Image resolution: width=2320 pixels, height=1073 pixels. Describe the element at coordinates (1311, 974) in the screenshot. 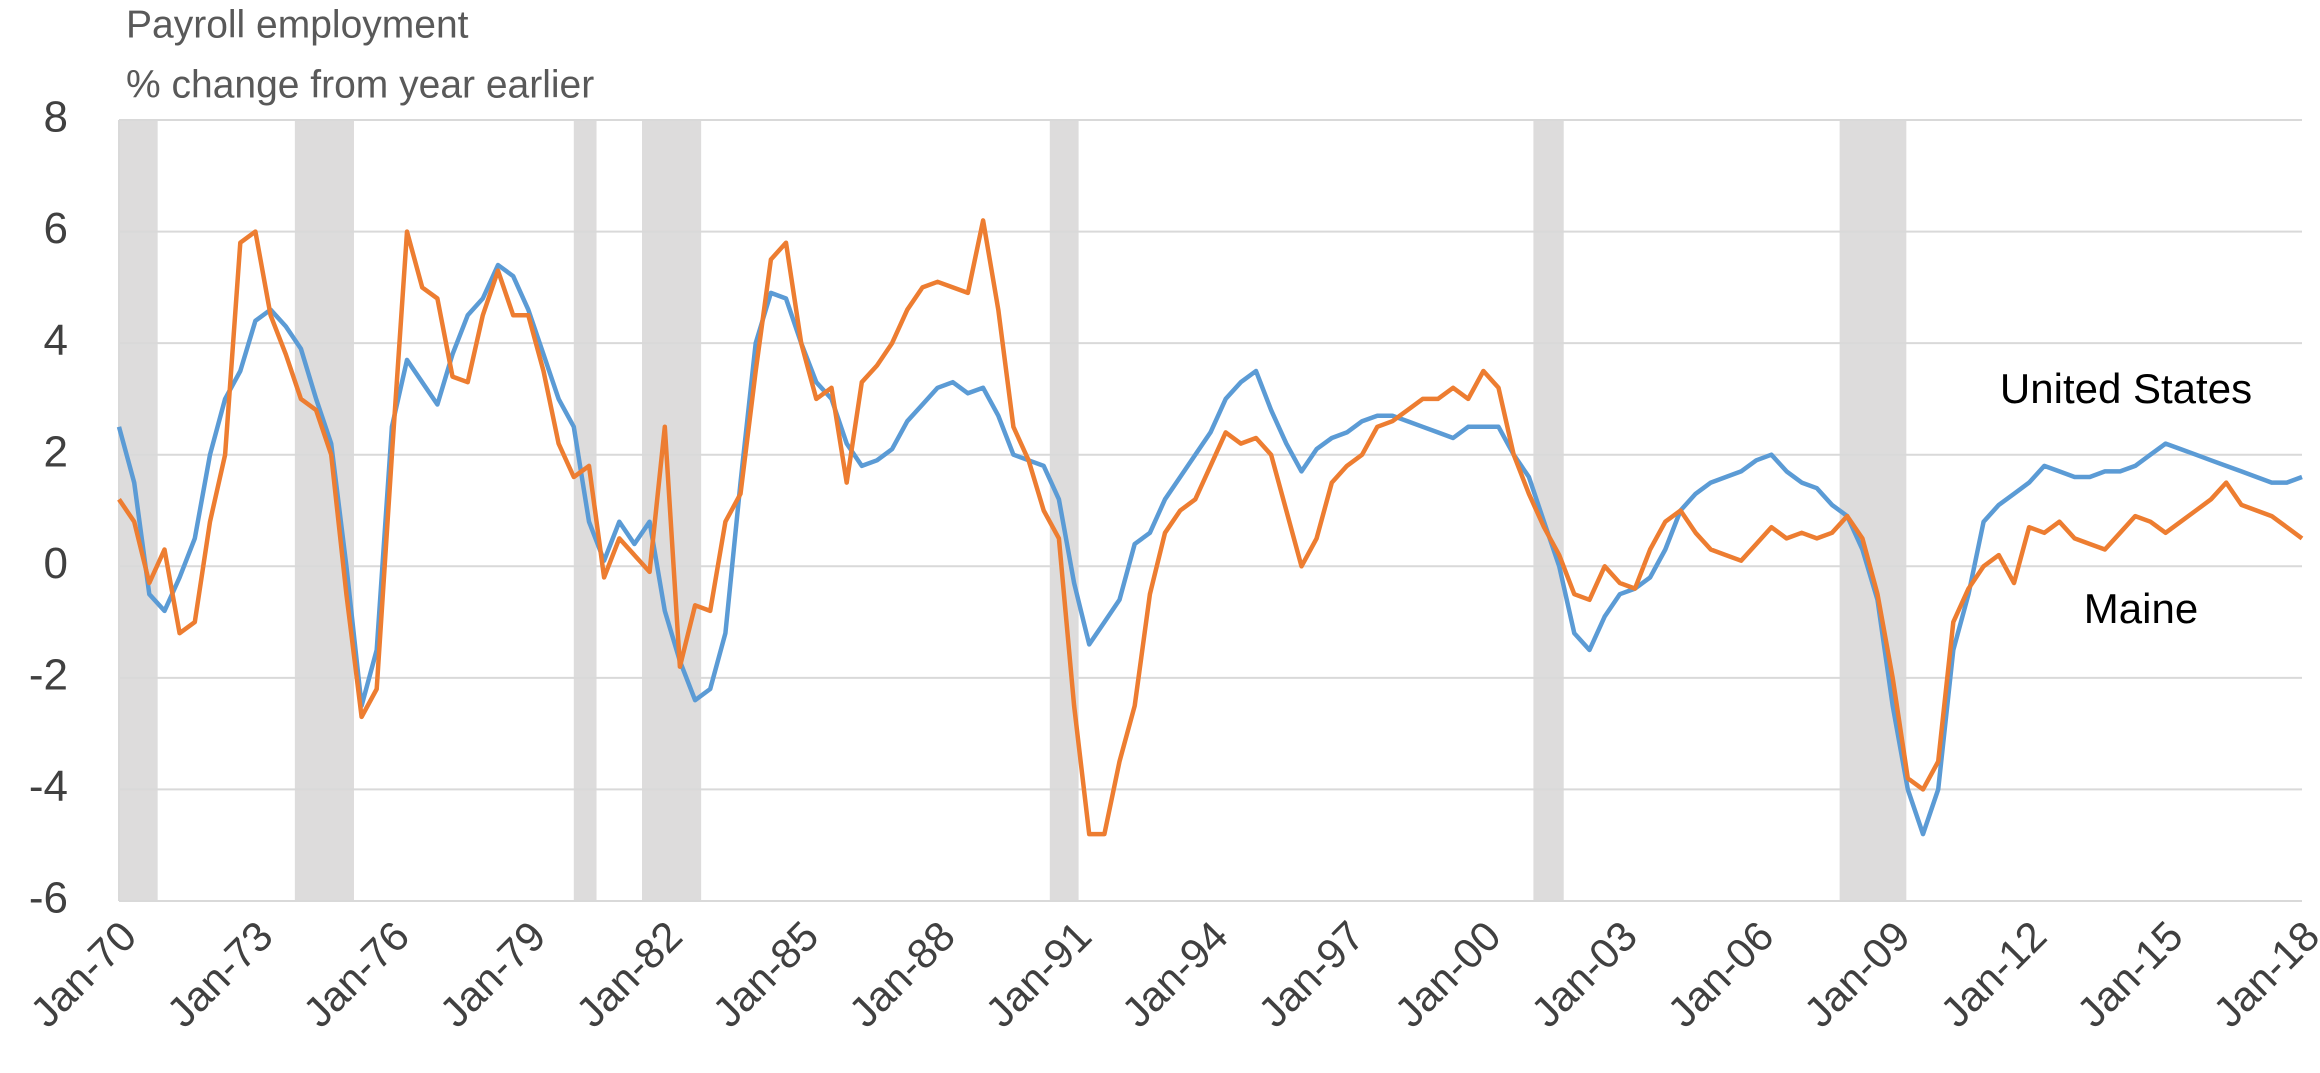

I see `x-tick-label: Jan-97` at that location.